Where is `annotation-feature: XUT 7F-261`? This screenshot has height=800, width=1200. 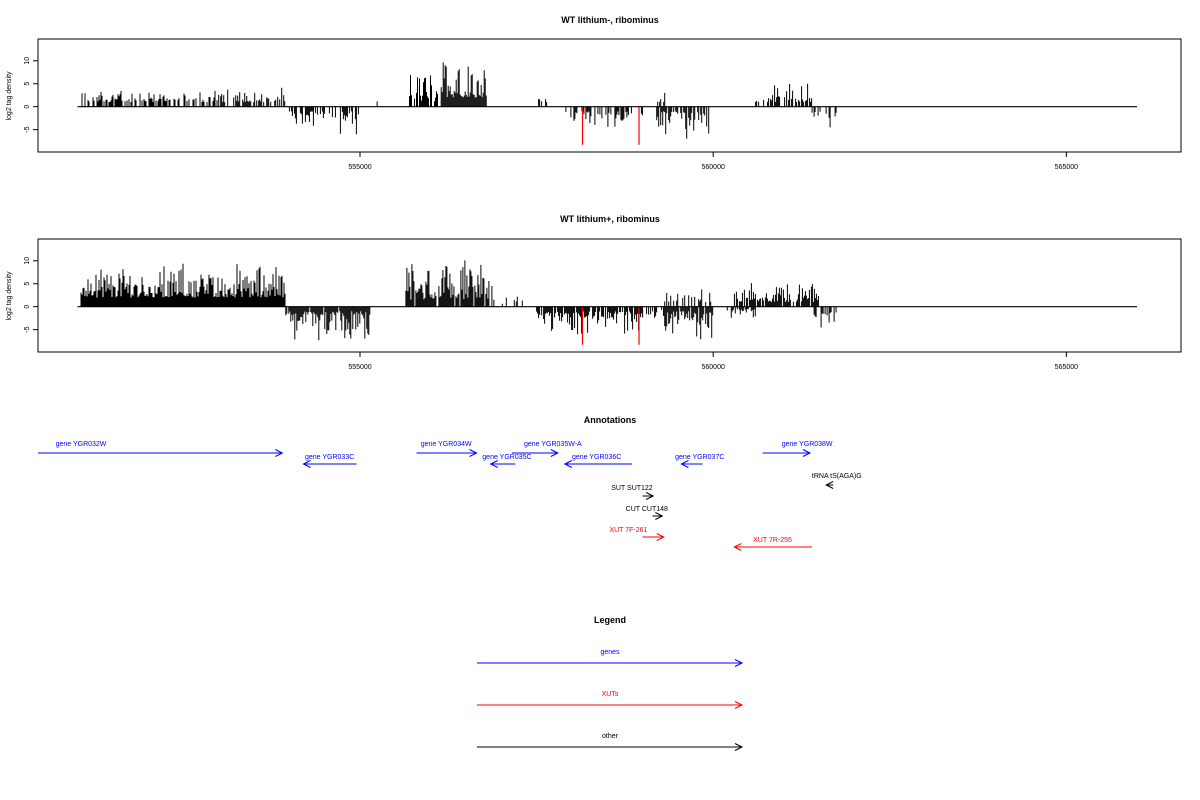
annotation-feature: XUT 7F-261 is located at coordinates (637, 534).